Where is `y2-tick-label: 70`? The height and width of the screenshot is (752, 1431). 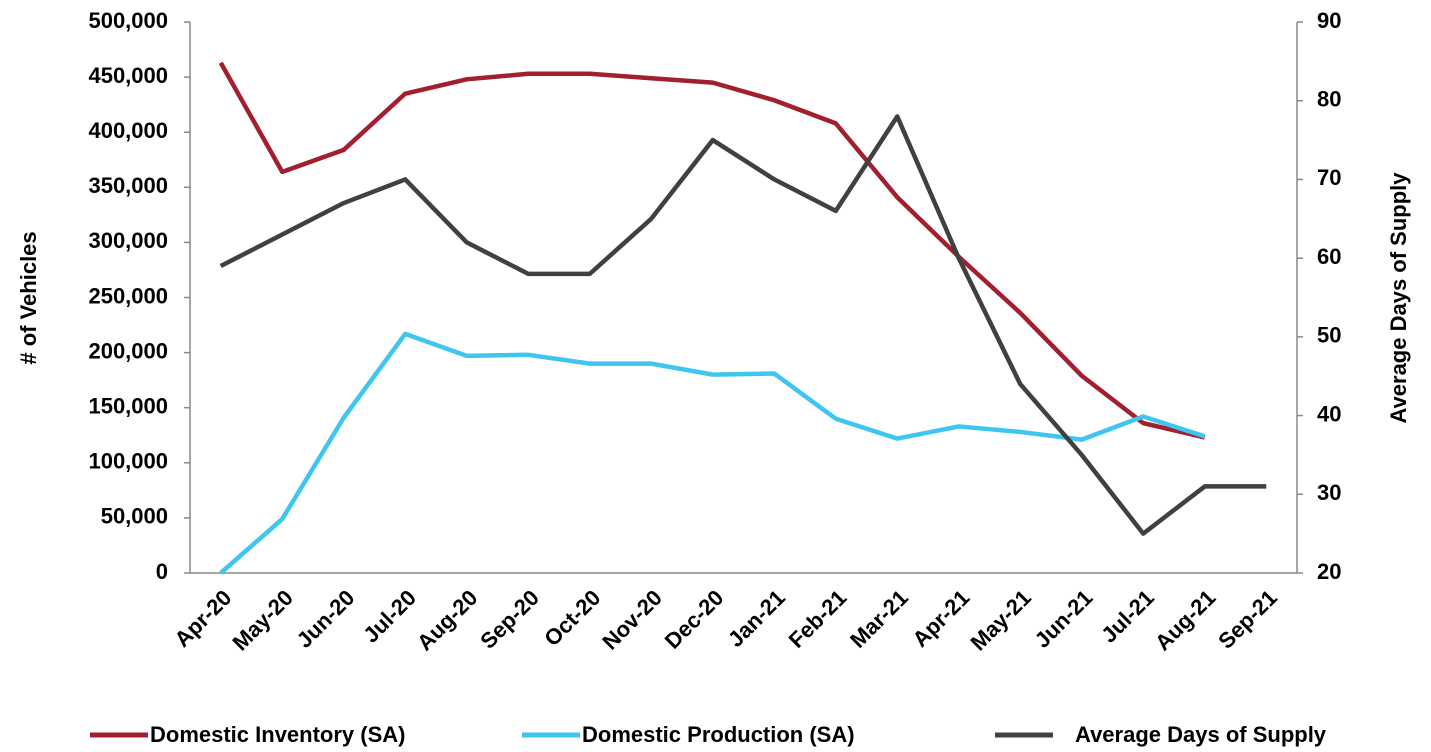 y2-tick-label: 70 is located at coordinates (1329, 177).